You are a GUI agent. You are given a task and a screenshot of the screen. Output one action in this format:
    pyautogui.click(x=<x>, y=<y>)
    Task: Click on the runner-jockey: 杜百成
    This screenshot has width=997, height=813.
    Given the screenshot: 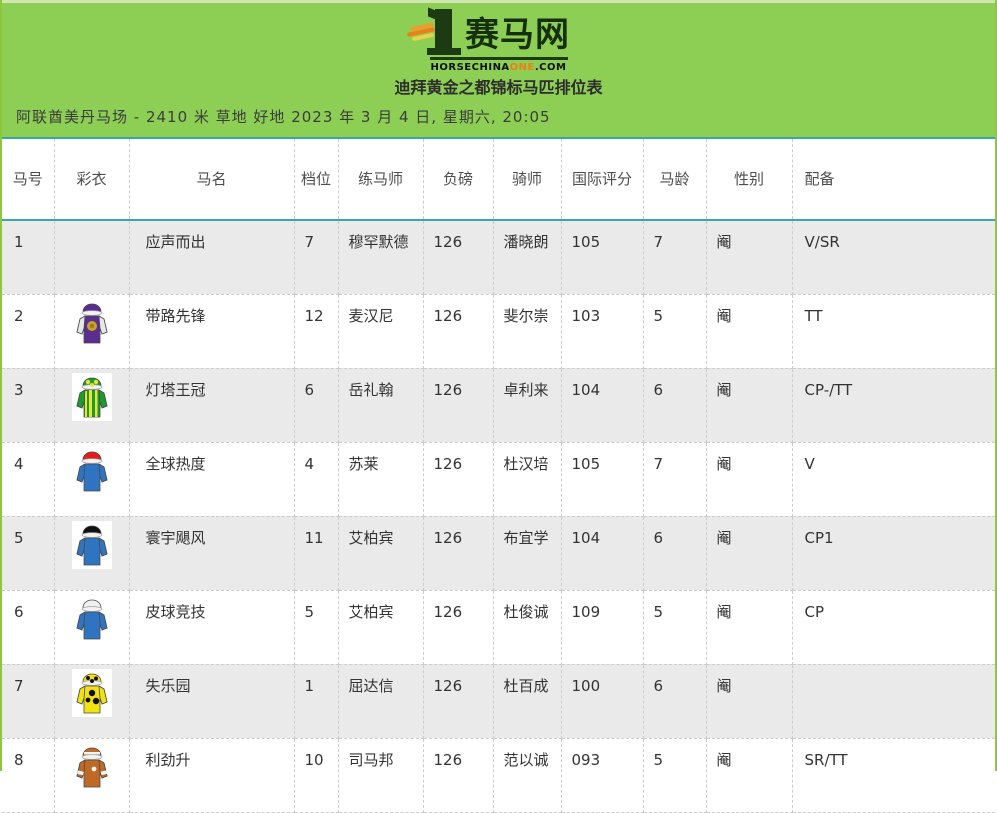 What is the action you would take?
    pyautogui.click(x=527, y=701)
    